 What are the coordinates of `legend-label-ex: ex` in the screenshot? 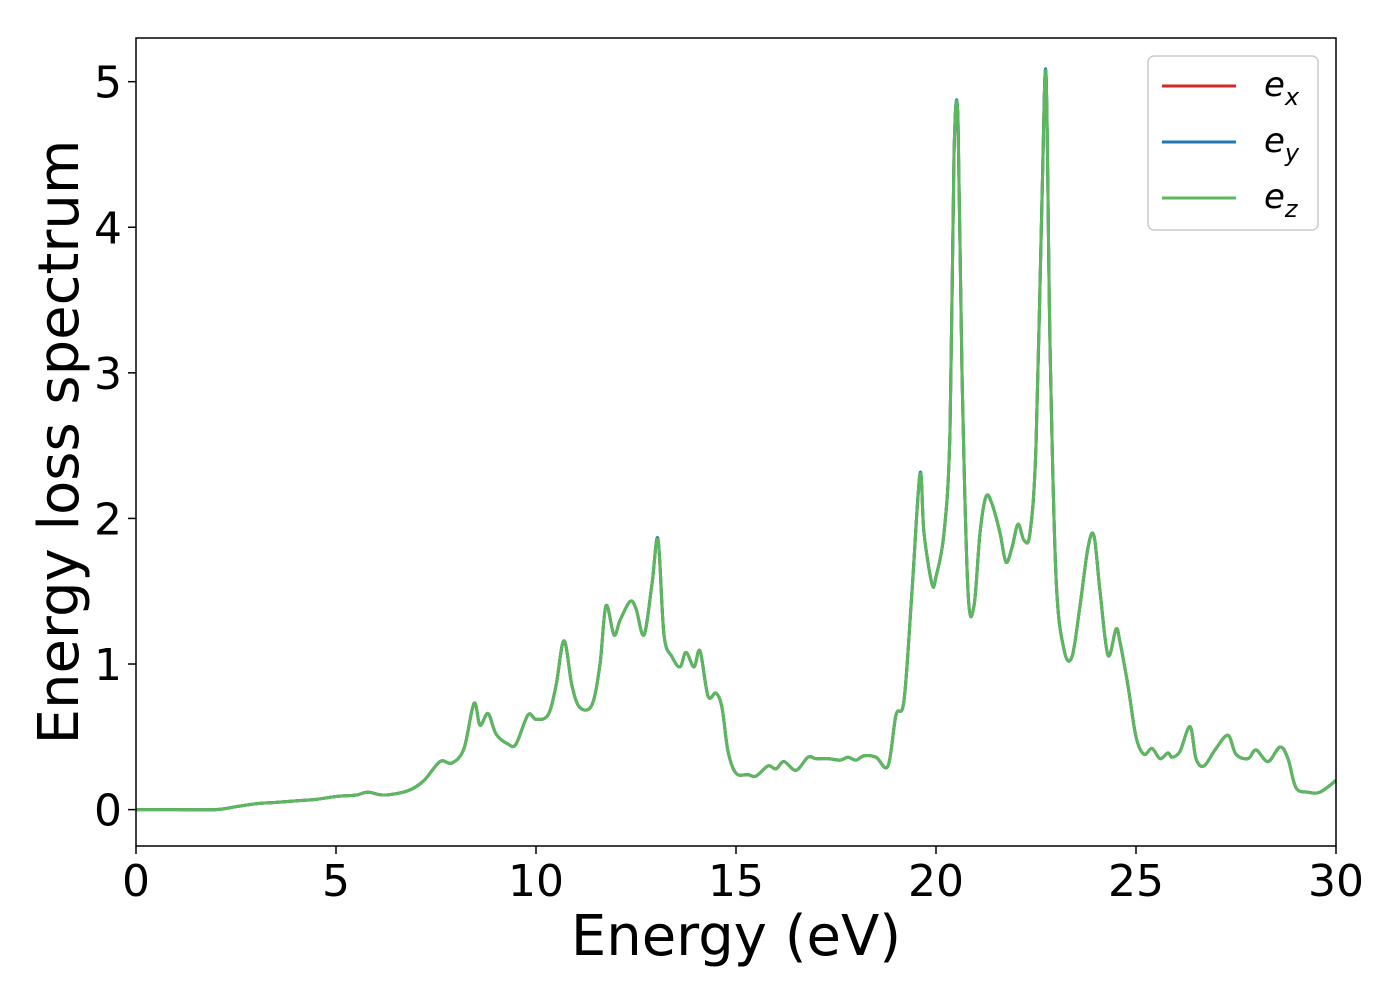 It's located at (1282, 88).